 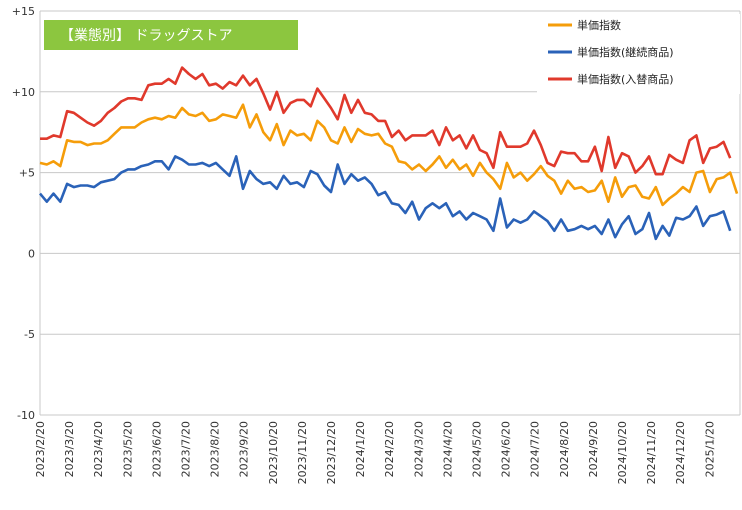 I want to click on y-tick-label: +5, so click(x=27, y=173).